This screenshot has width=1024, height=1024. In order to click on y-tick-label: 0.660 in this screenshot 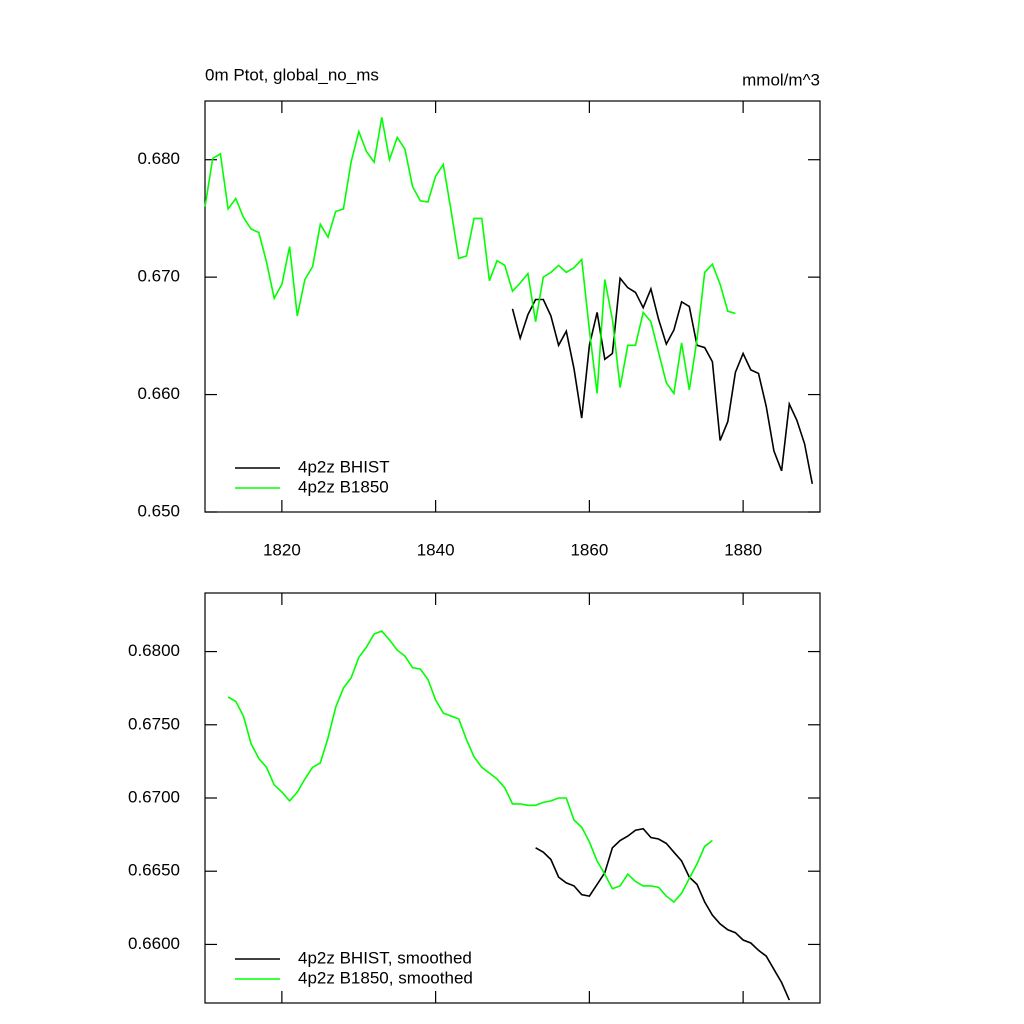, I will do `click(158, 393)`.